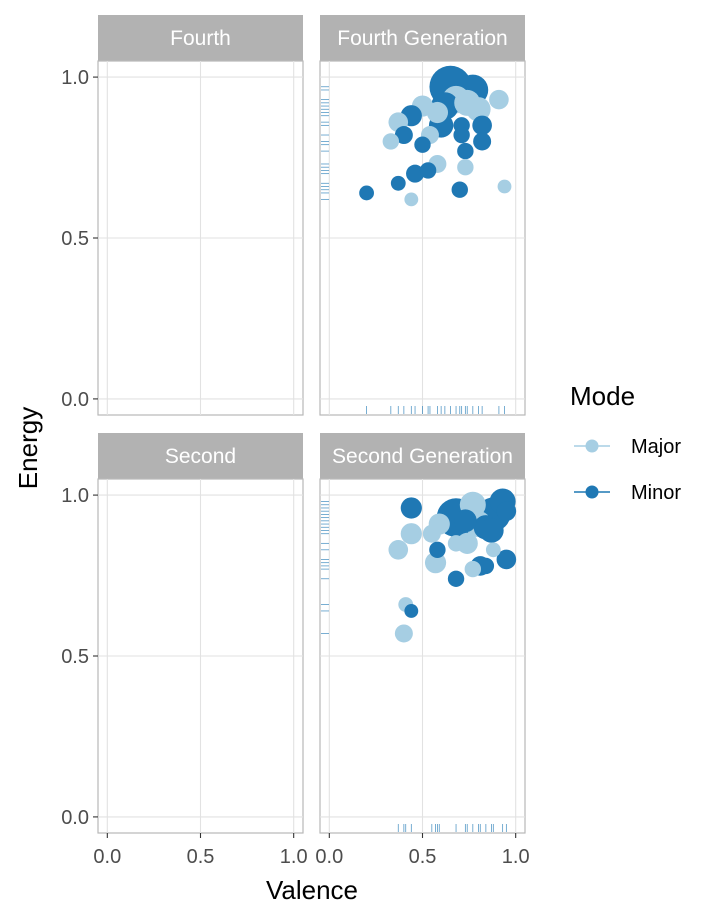 This screenshot has height=921, width=720. I want to click on legend-entry: Minor, so click(627, 493).